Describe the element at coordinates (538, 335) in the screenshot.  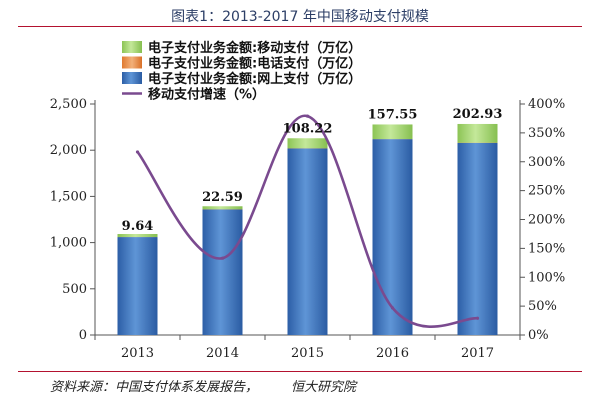
I see `y-right-tick-label: 0%` at that location.